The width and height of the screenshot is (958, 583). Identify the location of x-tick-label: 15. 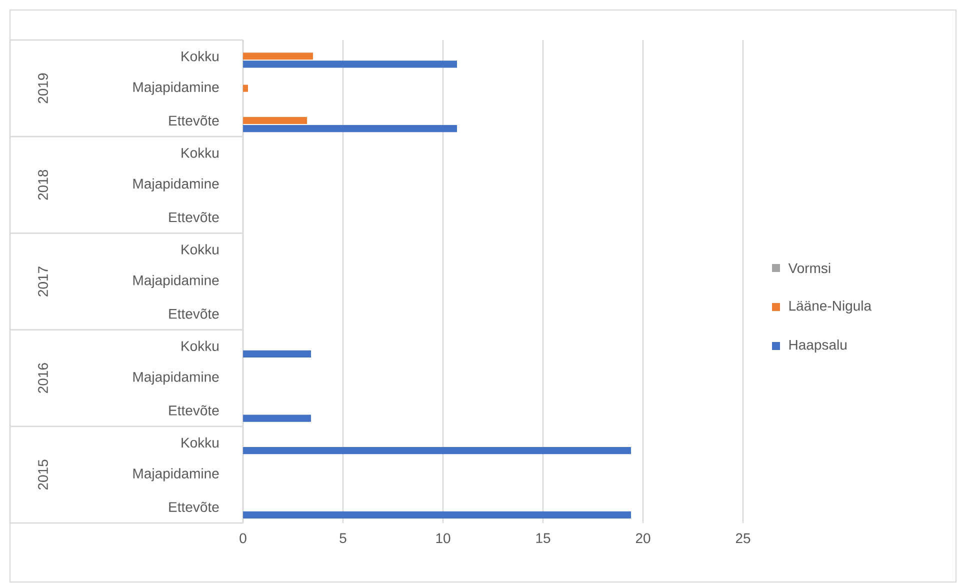
(543, 538).